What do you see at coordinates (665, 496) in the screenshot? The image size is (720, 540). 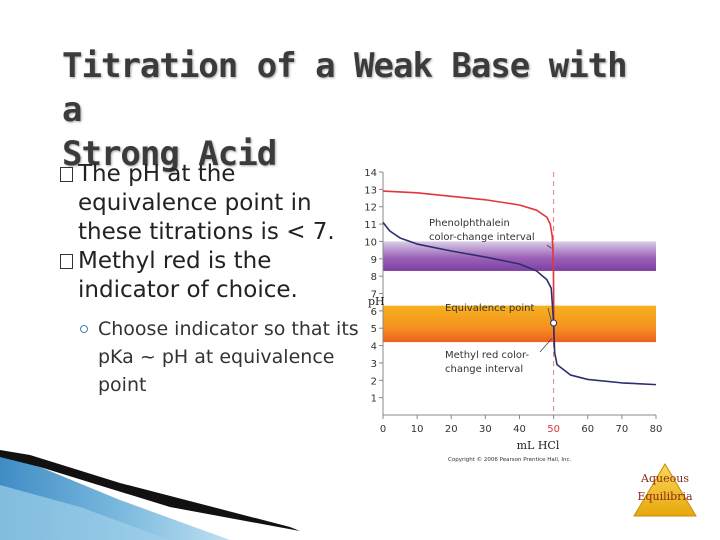 I see `logo-line-2: Equilibria` at bounding box center [665, 496].